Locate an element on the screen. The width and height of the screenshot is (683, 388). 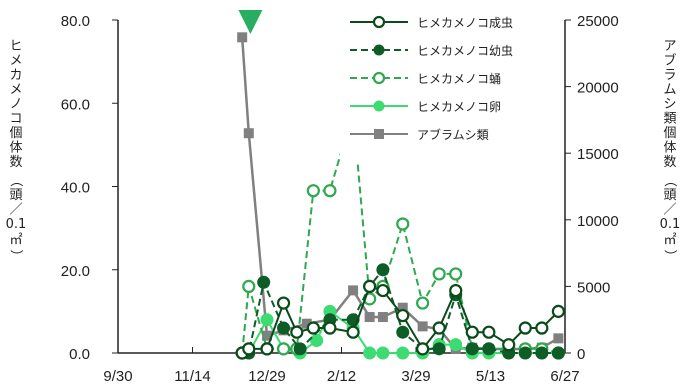
right-y-tick-label: 0 is located at coordinates (581, 354).